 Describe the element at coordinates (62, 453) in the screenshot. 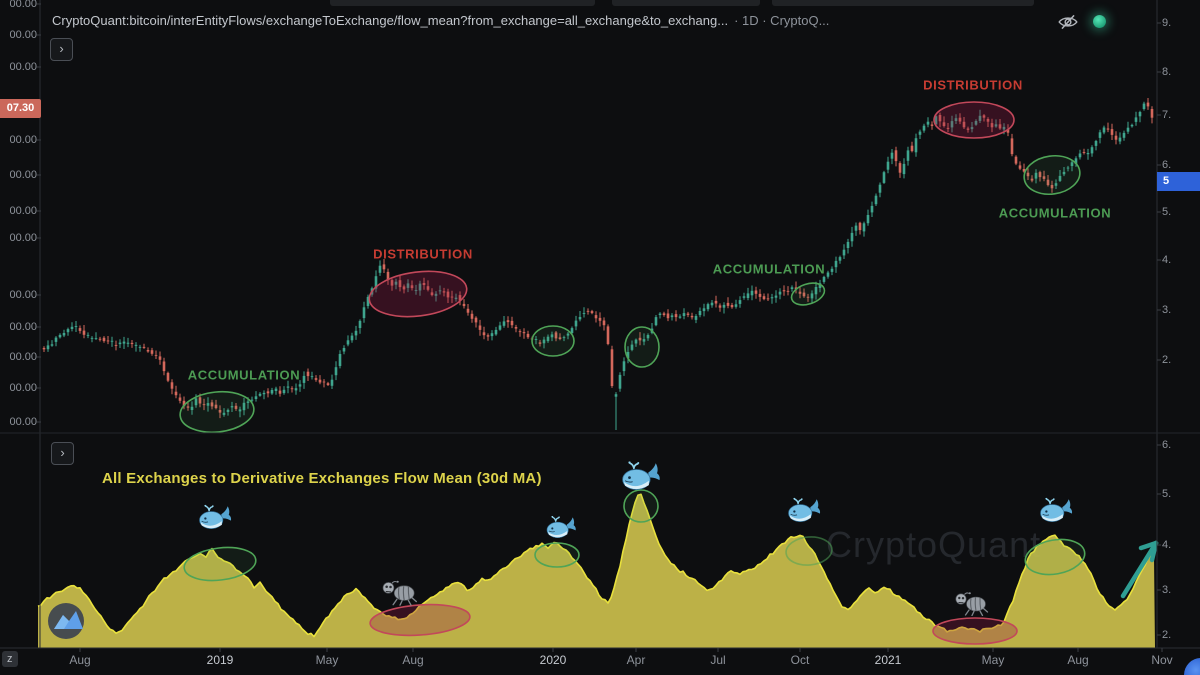

I see `expand-sub-panel-button: ›` at that location.